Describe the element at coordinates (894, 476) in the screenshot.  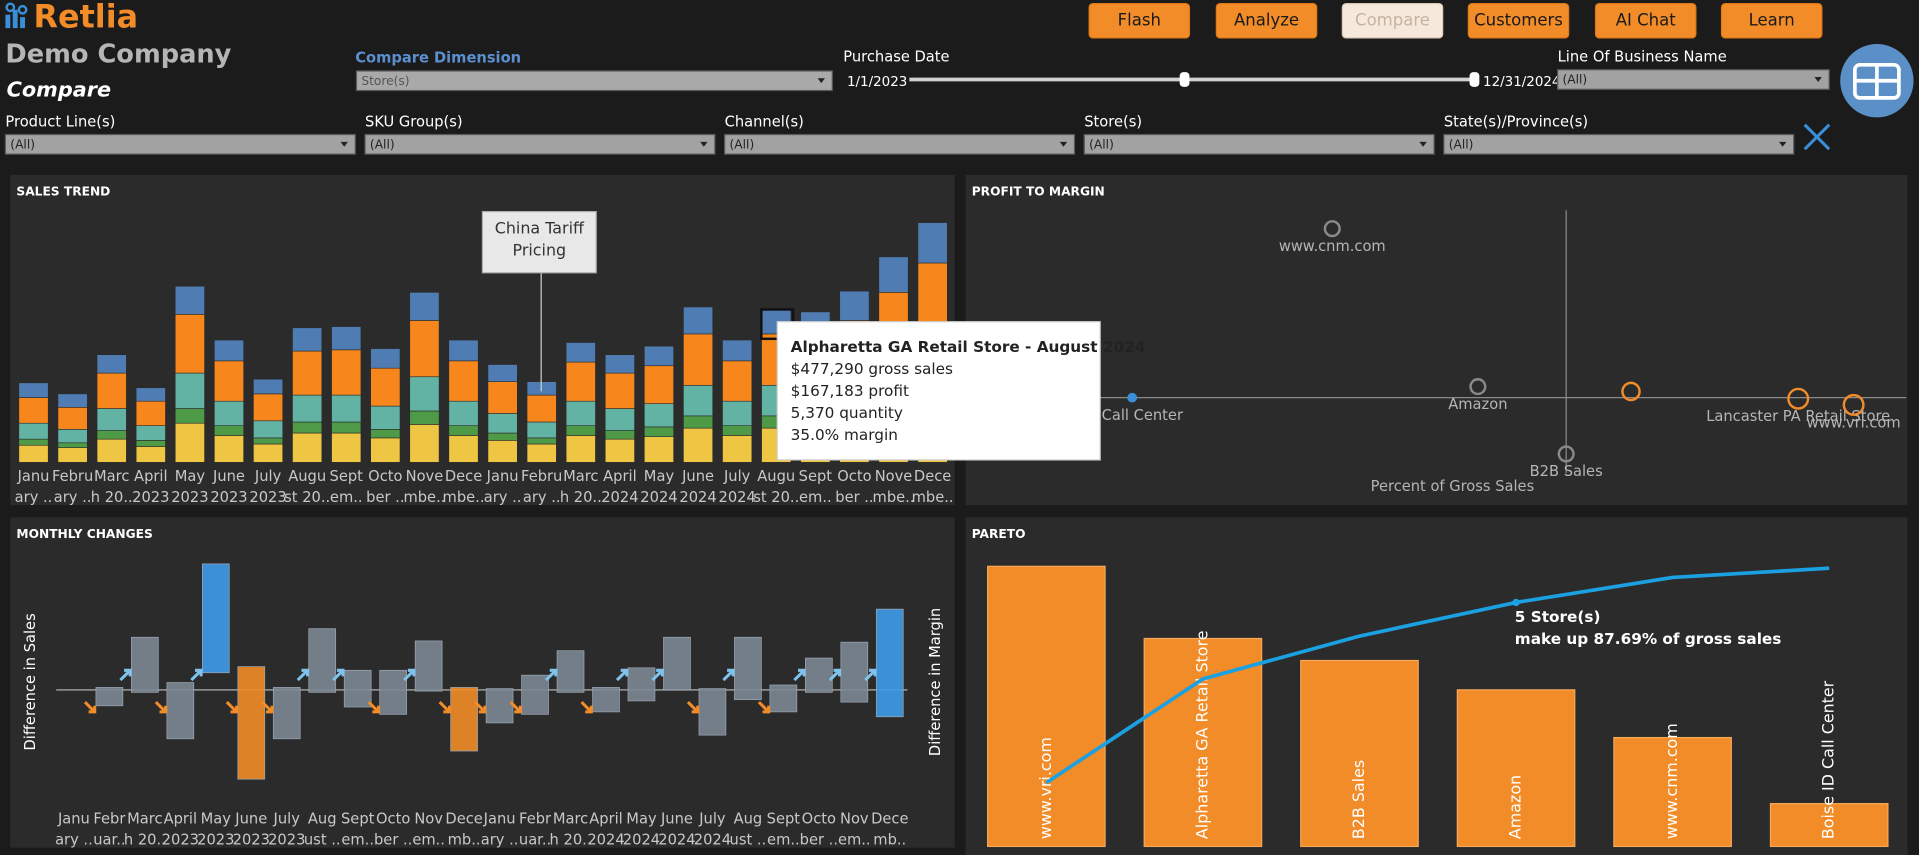
I see `x-tick-label: Nove` at that location.